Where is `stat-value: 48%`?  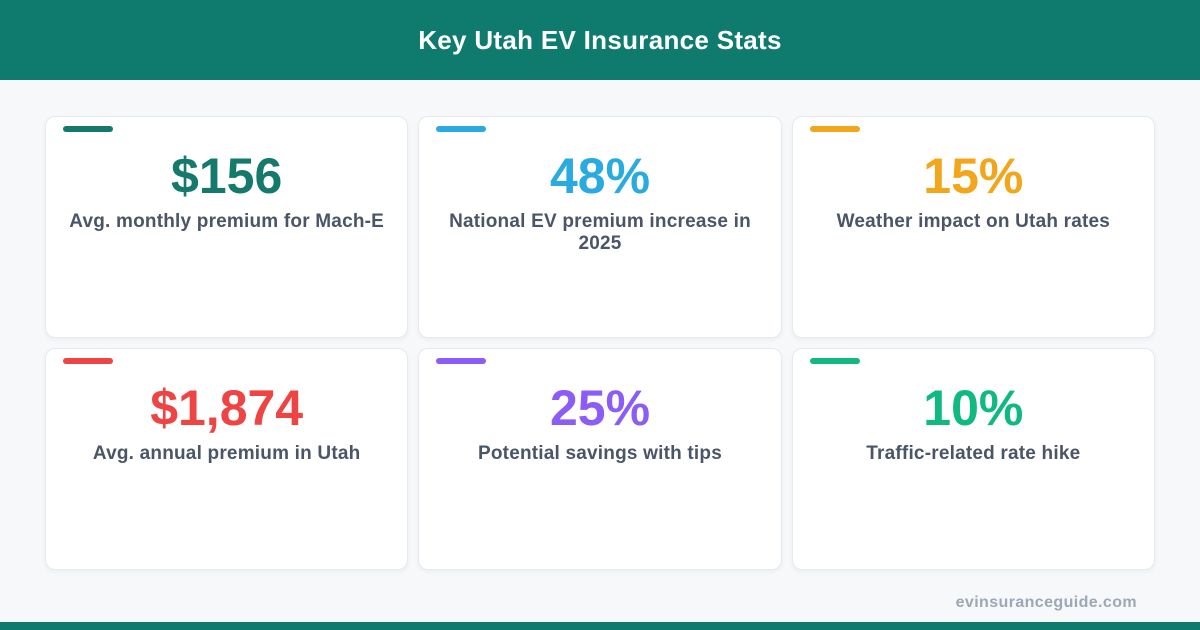
stat-value: 48% is located at coordinates (600, 176).